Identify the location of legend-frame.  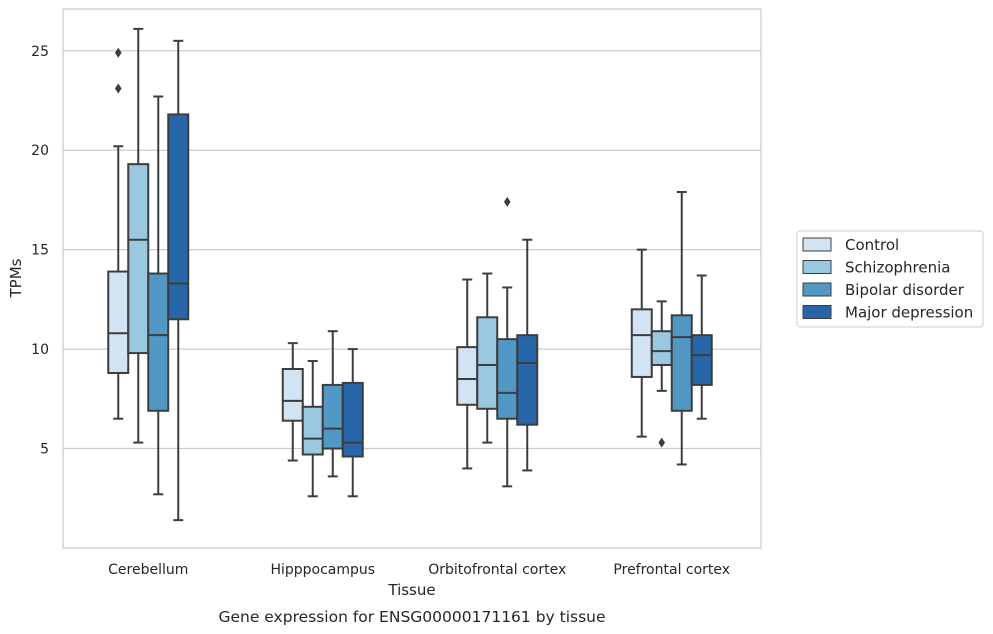
(890, 279).